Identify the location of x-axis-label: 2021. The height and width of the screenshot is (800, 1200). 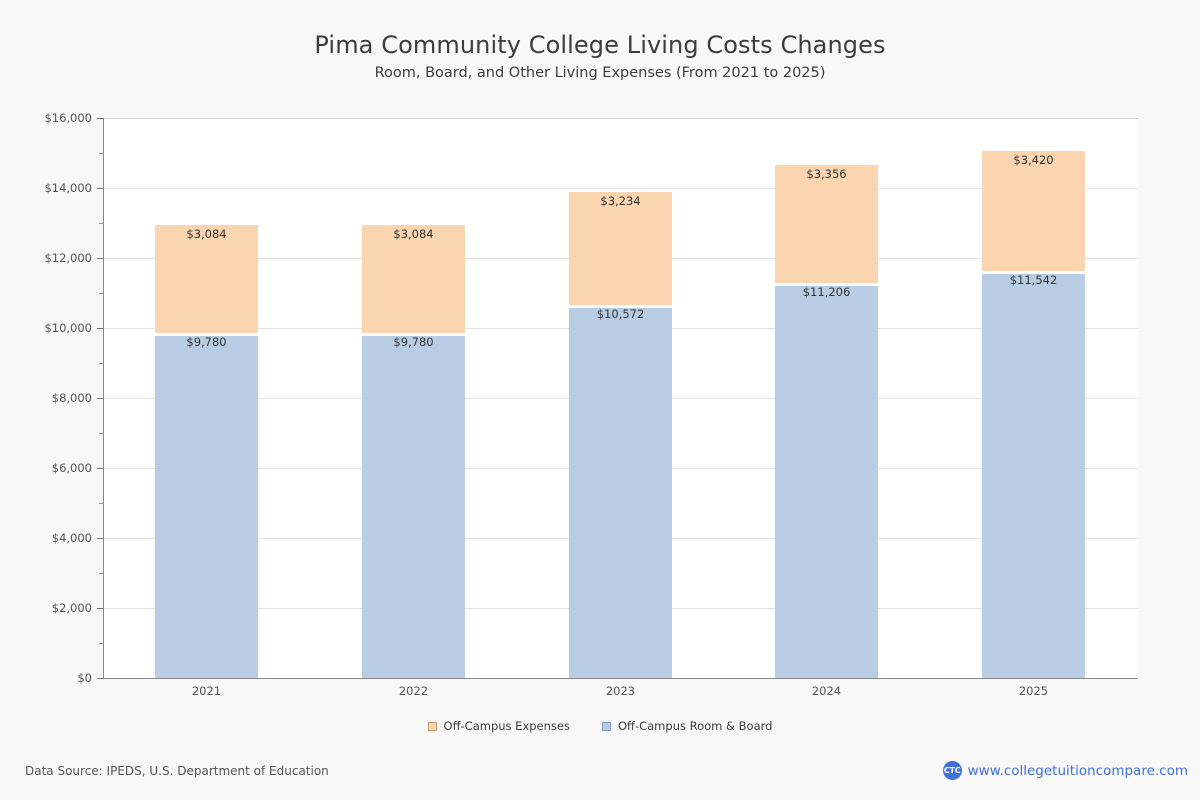
(206, 691).